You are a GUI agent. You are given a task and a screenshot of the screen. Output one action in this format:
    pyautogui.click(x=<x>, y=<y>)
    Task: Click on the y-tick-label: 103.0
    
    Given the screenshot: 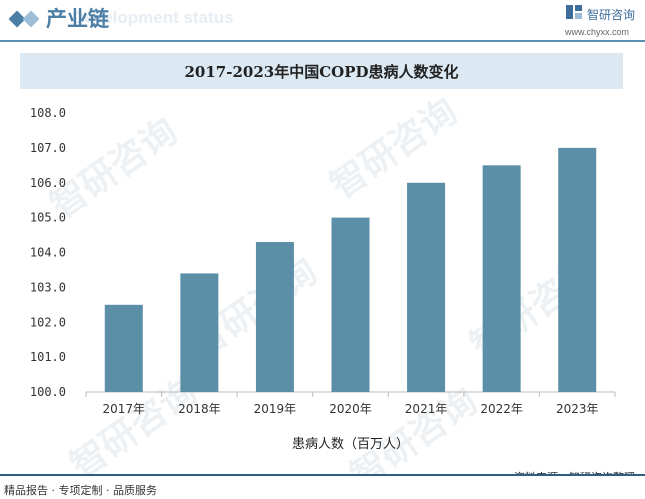 What is the action you would take?
    pyautogui.click(x=48, y=287)
    